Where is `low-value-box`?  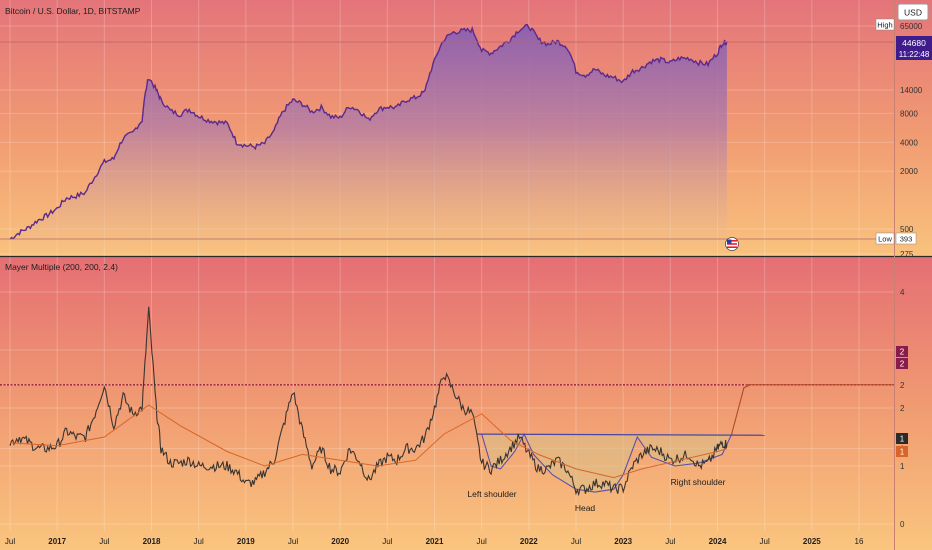
low-value-box is located at coordinates (906, 238).